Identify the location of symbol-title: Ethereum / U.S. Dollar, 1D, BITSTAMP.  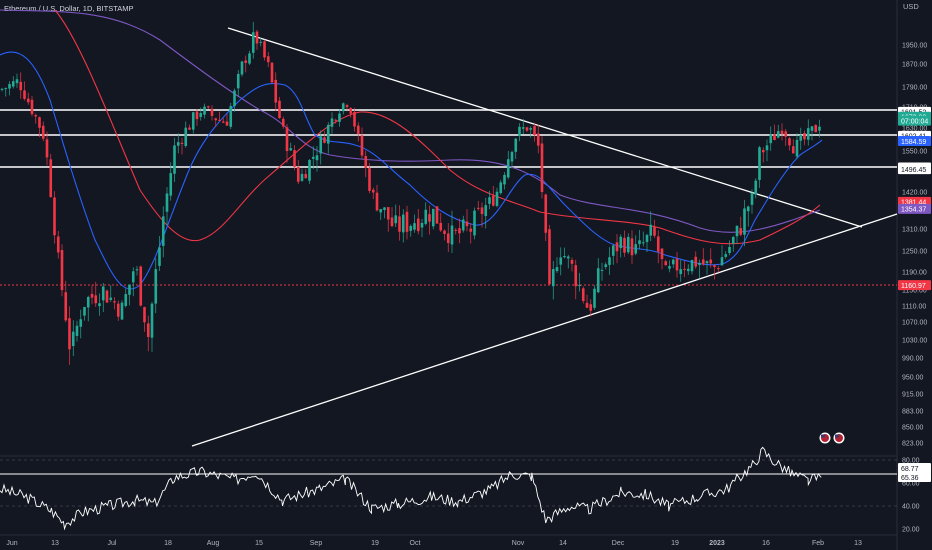
(68, 8).